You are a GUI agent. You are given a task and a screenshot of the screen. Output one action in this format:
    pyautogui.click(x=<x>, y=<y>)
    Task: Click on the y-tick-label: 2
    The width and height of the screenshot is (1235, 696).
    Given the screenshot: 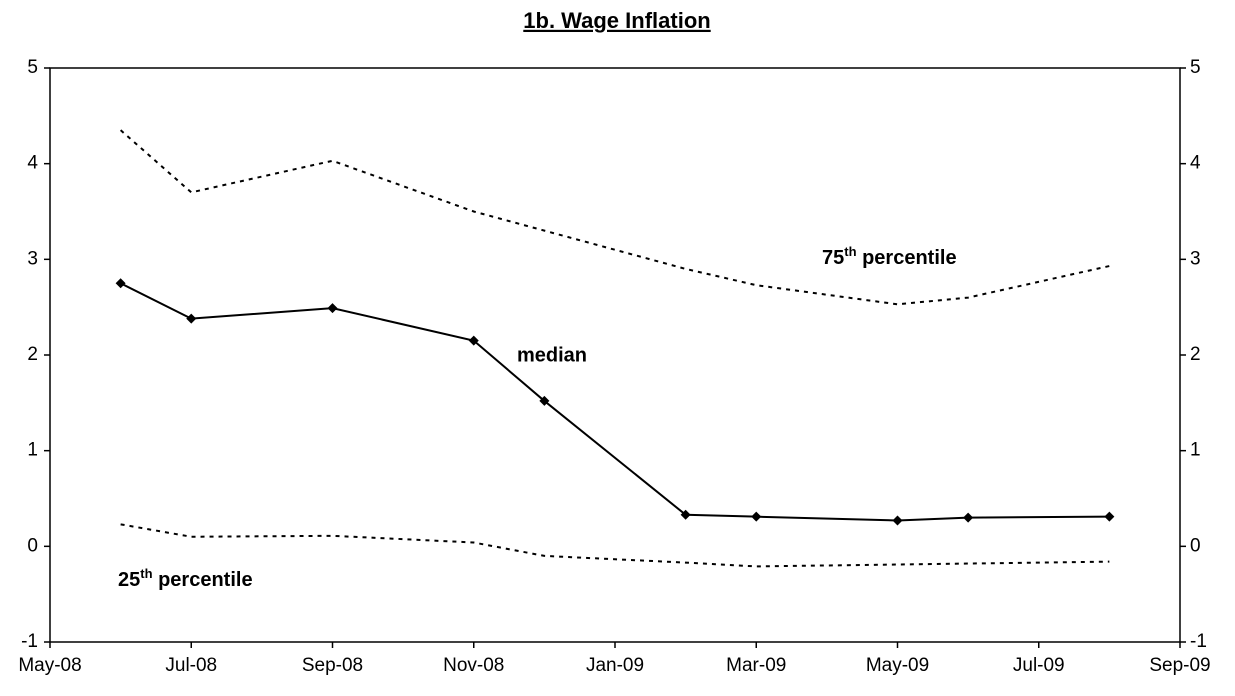 What is the action you would take?
    pyautogui.click(x=32, y=354)
    